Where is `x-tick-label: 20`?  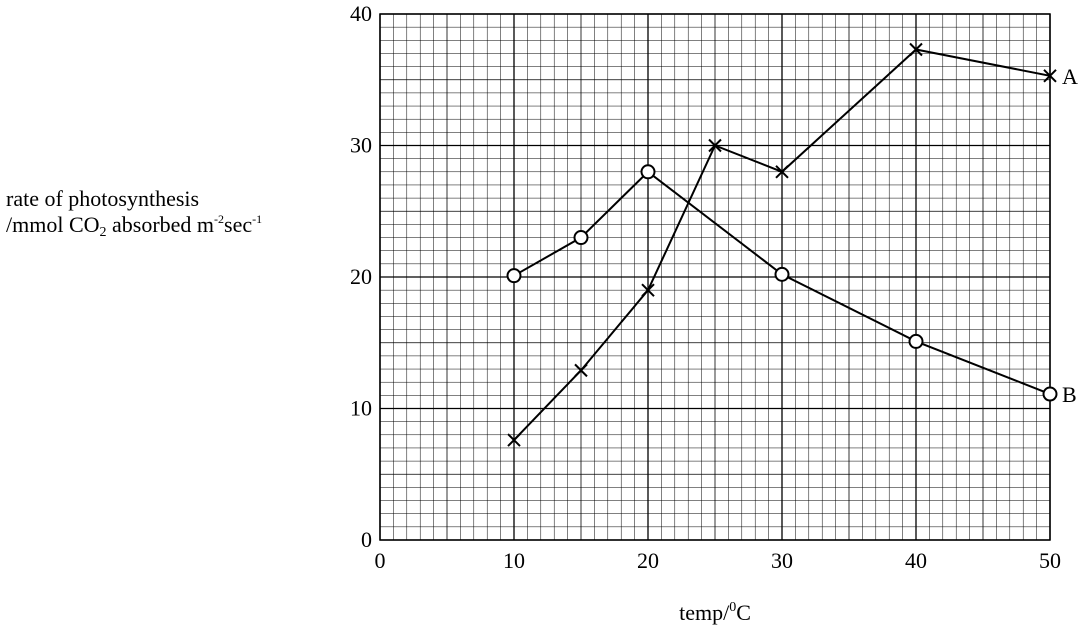 x-tick-label: 20 is located at coordinates (648, 560).